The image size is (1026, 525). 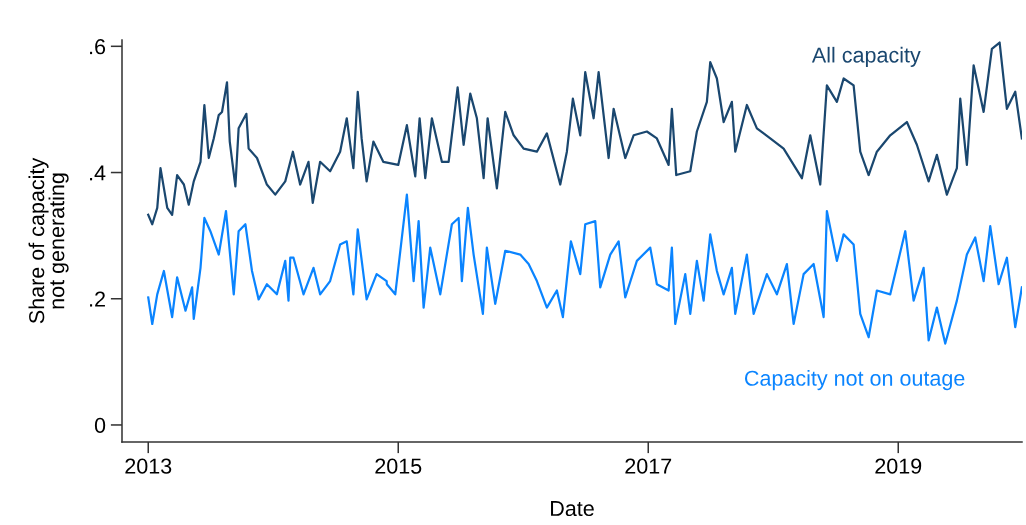 I want to click on series-label: Capacity not on outage, so click(x=854, y=380).